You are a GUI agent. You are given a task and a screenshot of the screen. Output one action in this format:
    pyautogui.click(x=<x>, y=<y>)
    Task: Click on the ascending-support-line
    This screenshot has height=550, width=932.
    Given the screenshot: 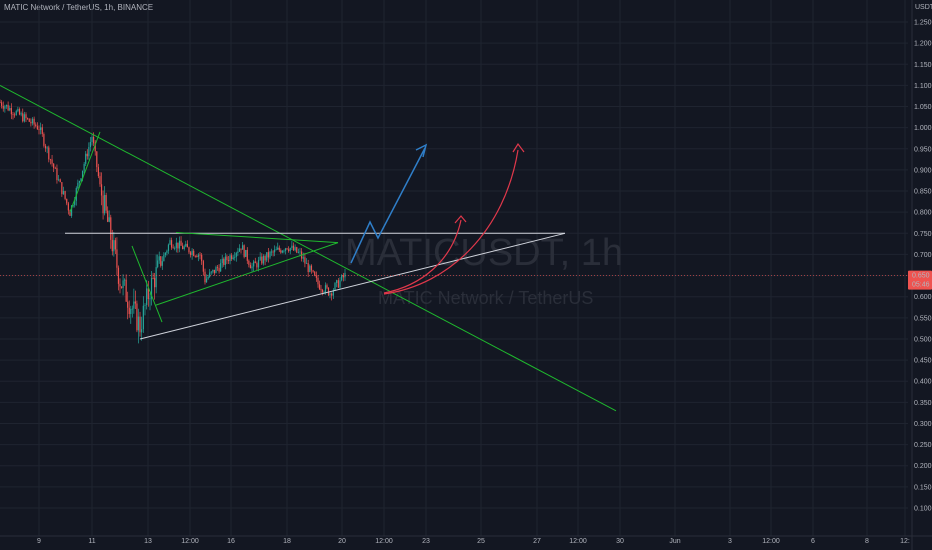 What is the action you would take?
    pyautogui.click(x=352, y=286)
    